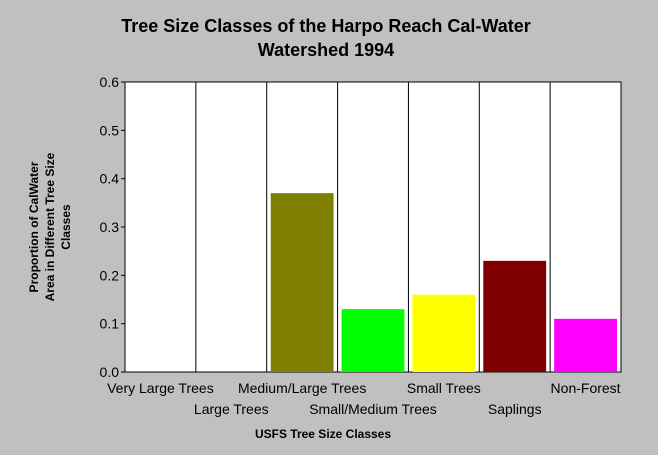  I want to click on y-axis-label-line-1: Proportion of CalWater, so click(34, 226).